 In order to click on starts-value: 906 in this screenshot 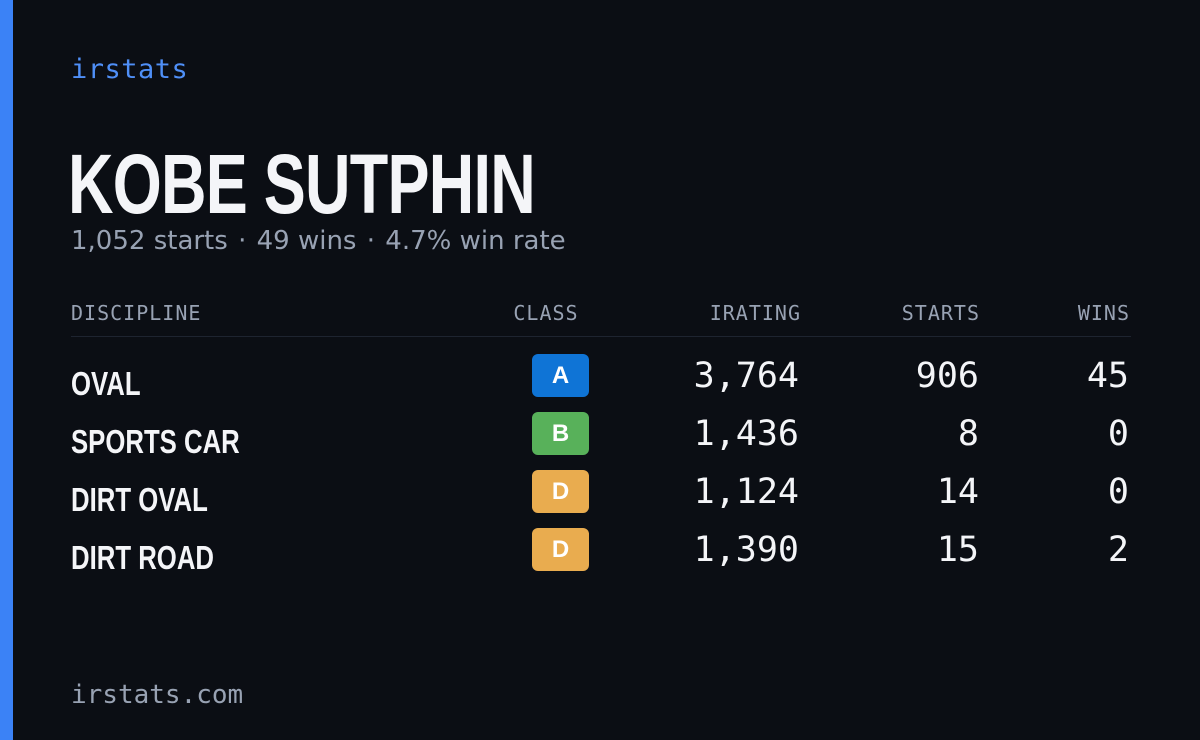, I will do `click(947, 376)`.